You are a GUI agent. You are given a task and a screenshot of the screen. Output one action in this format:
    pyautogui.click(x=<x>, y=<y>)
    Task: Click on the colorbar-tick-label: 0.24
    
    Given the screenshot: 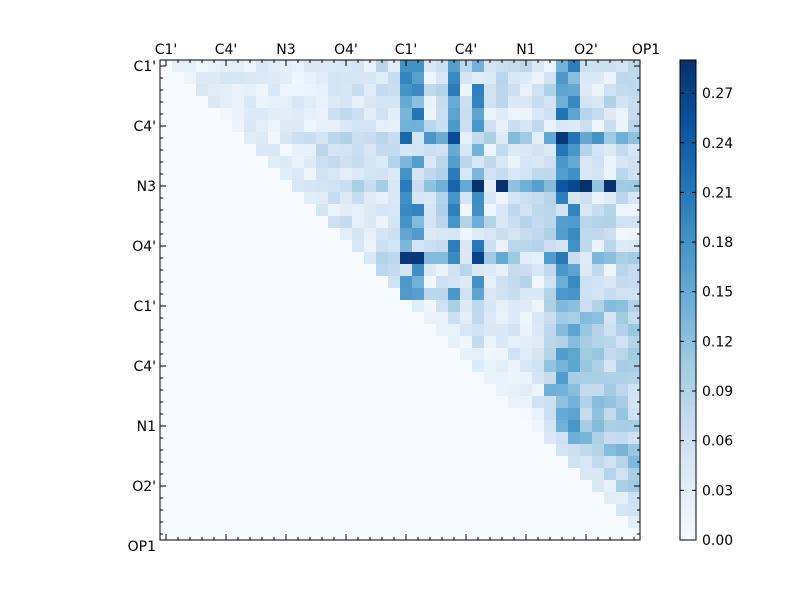 What is the action you would take?
    pyautogui.click(x=717, y=144)
    